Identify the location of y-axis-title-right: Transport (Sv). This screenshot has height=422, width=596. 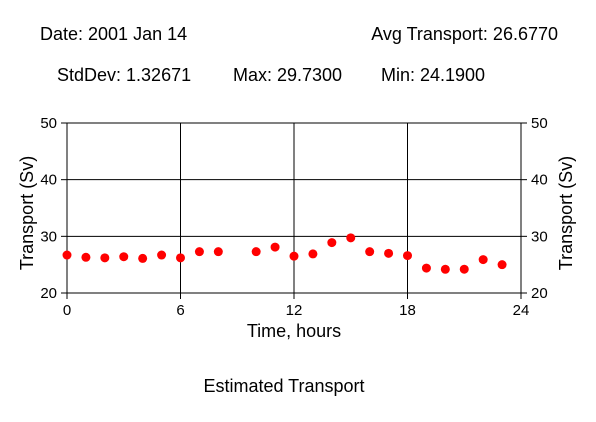
(566, 213).